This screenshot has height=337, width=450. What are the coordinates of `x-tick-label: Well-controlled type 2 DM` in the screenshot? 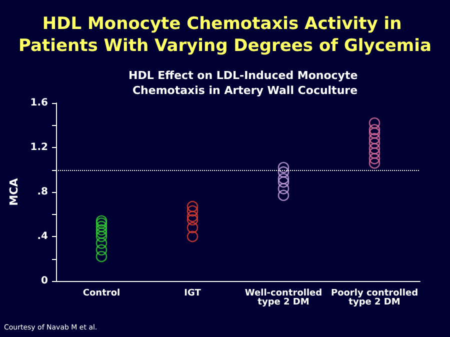 It's located at (283, 298).